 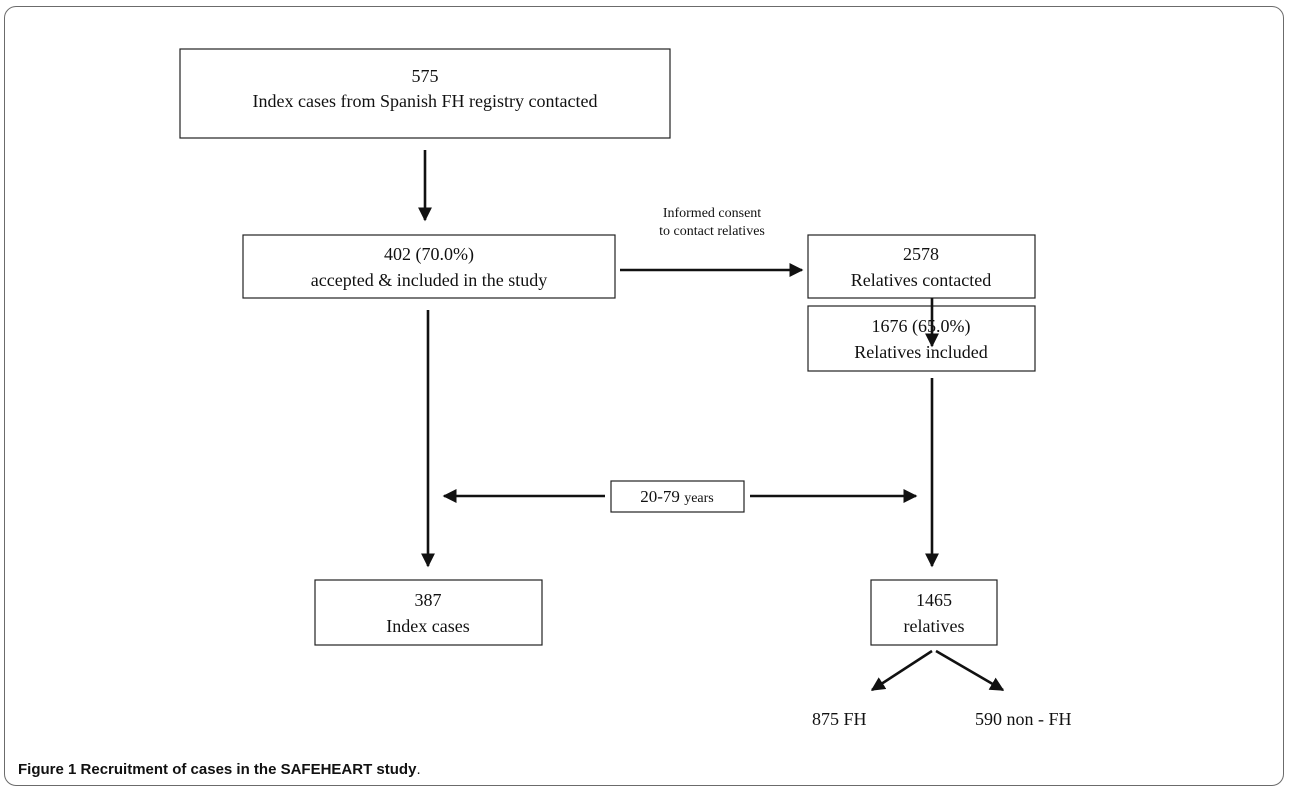 What do you see at coordinates (425, 76) in the screenshot?
I see `box-count: 575` at bounding box center [425, 76].